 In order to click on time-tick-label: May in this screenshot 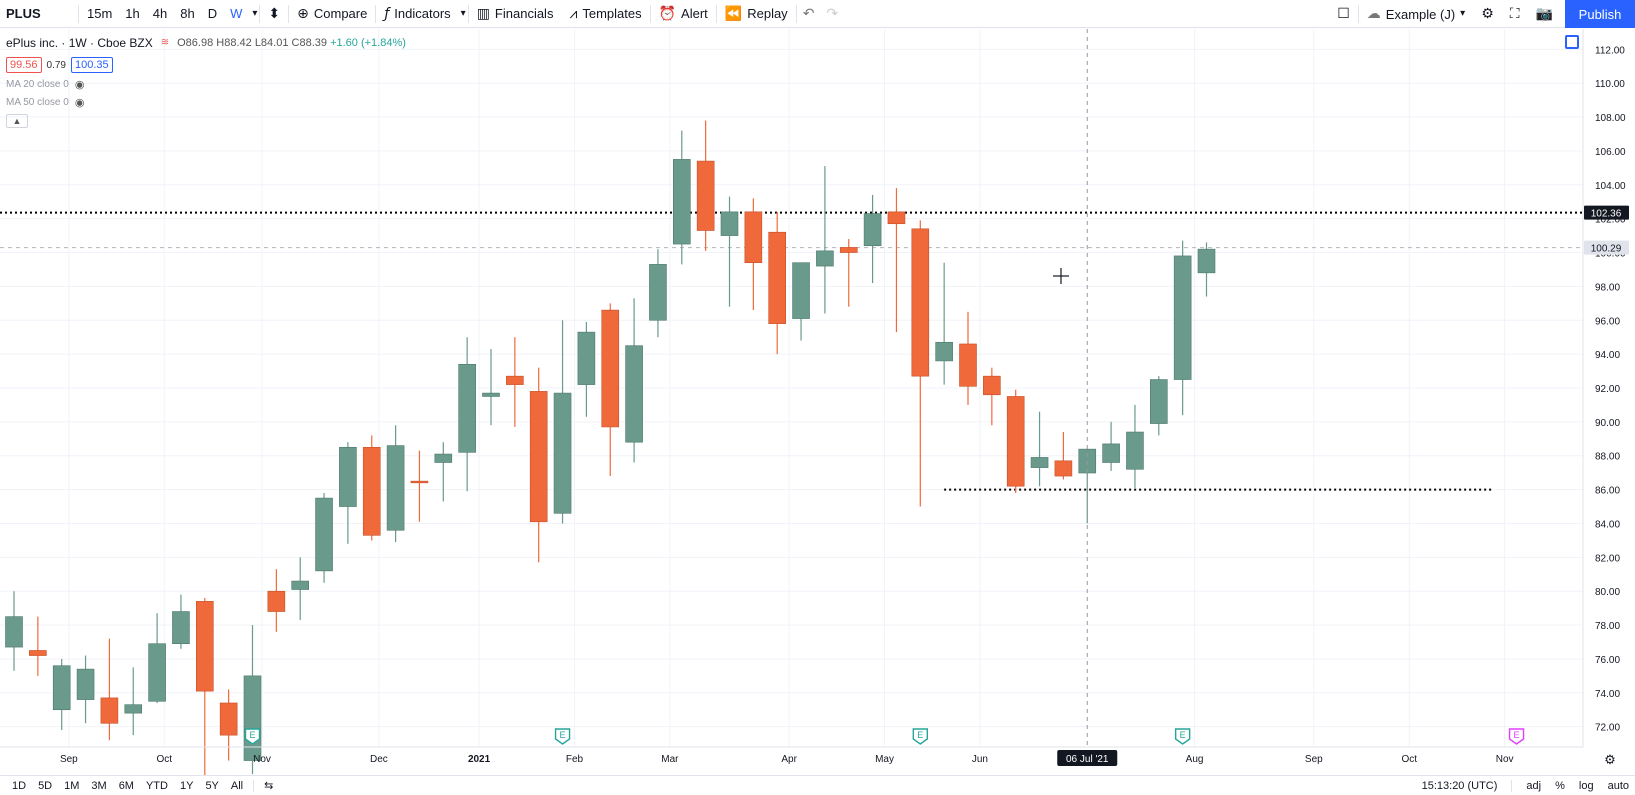, I will do `click(884, 759)`.